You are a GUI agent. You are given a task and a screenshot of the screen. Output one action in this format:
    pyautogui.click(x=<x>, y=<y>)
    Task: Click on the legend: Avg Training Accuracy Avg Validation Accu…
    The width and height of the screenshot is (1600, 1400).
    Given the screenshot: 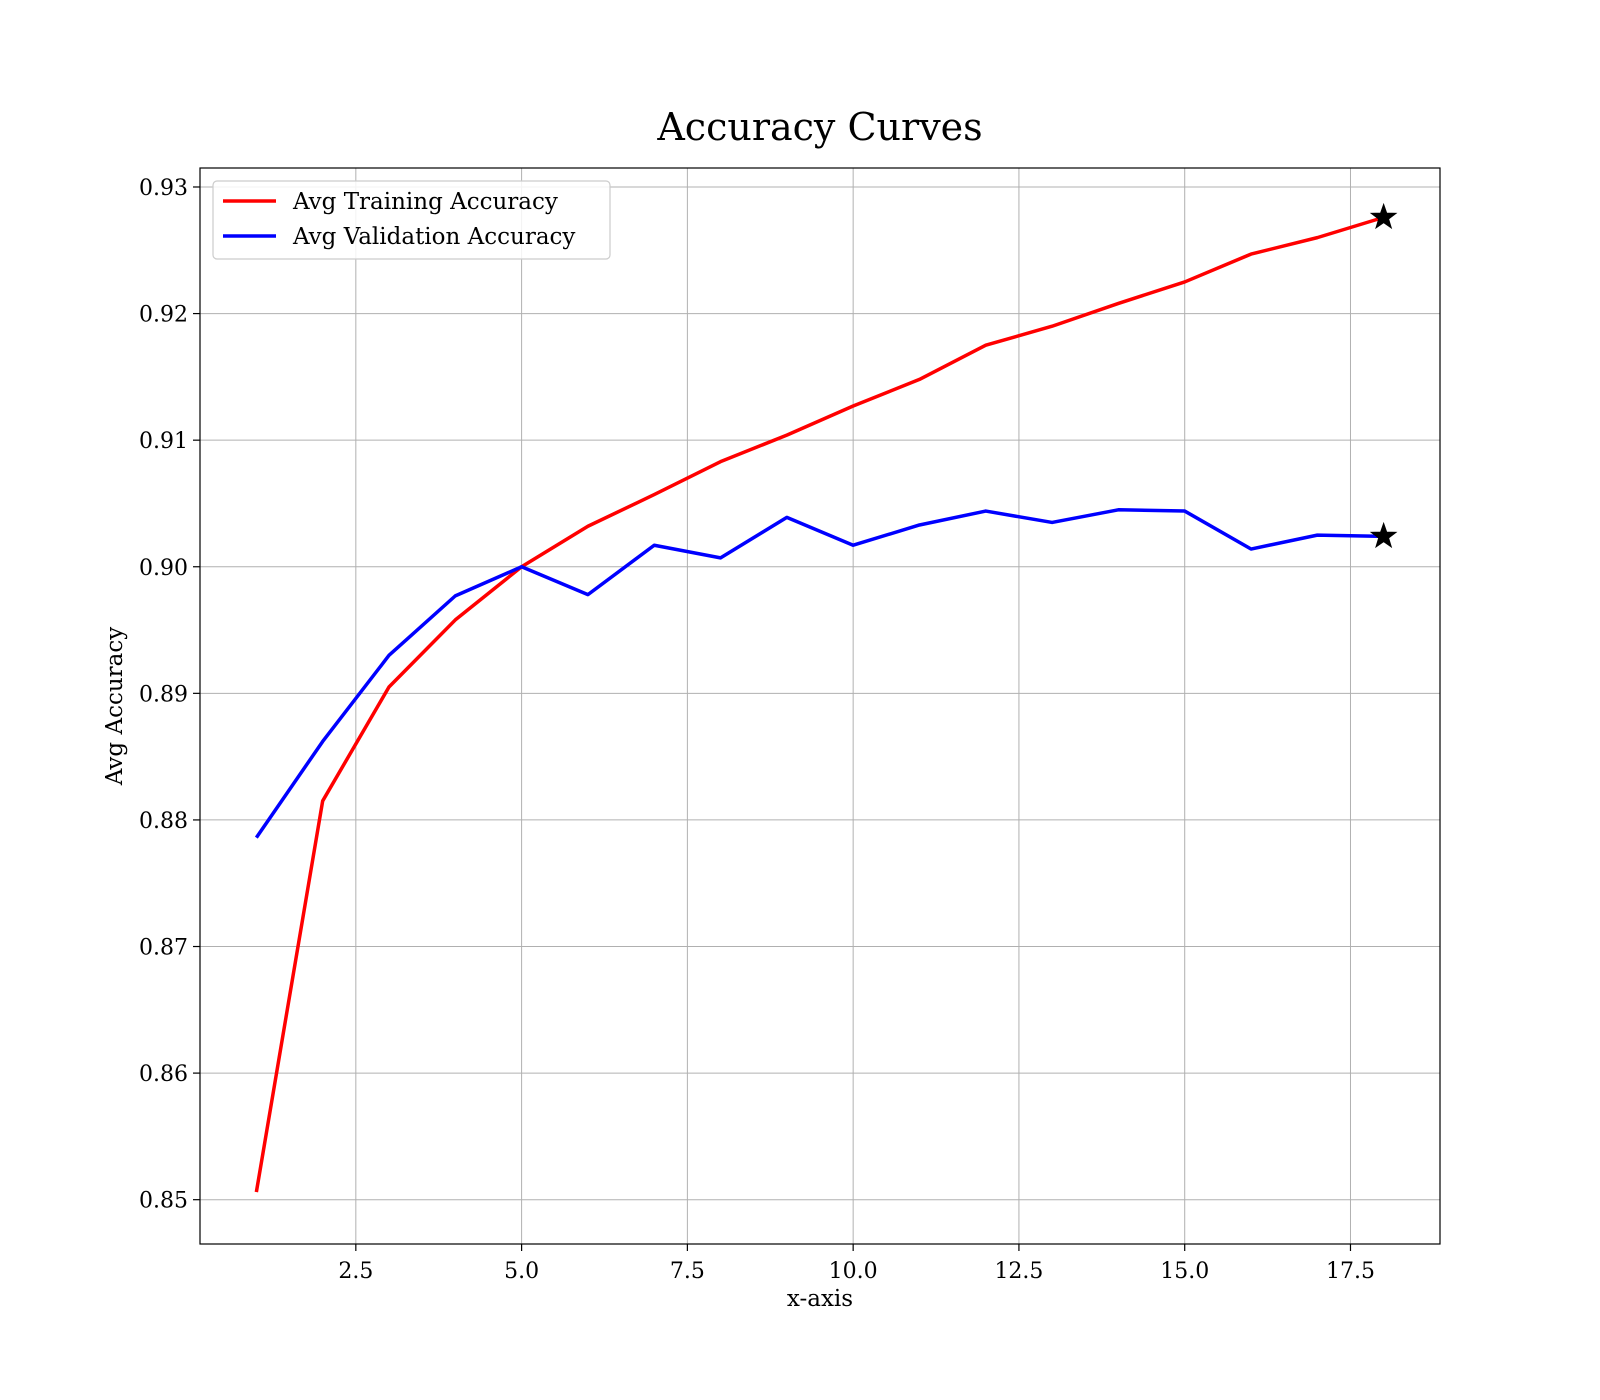 What is the action you would take?
    pyautogui.click(x=411, y=220)
    